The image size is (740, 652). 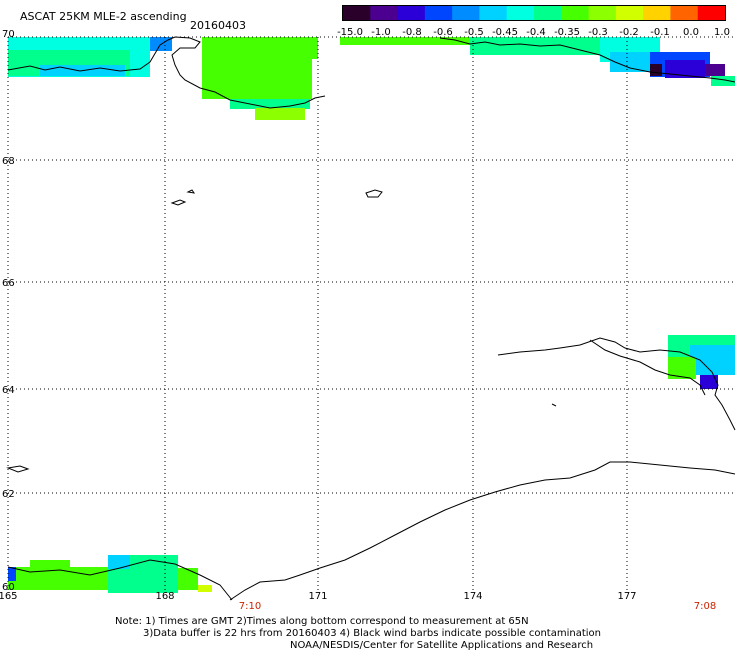 I want to click on longitude-label: 174, so click(x=472, y=596).